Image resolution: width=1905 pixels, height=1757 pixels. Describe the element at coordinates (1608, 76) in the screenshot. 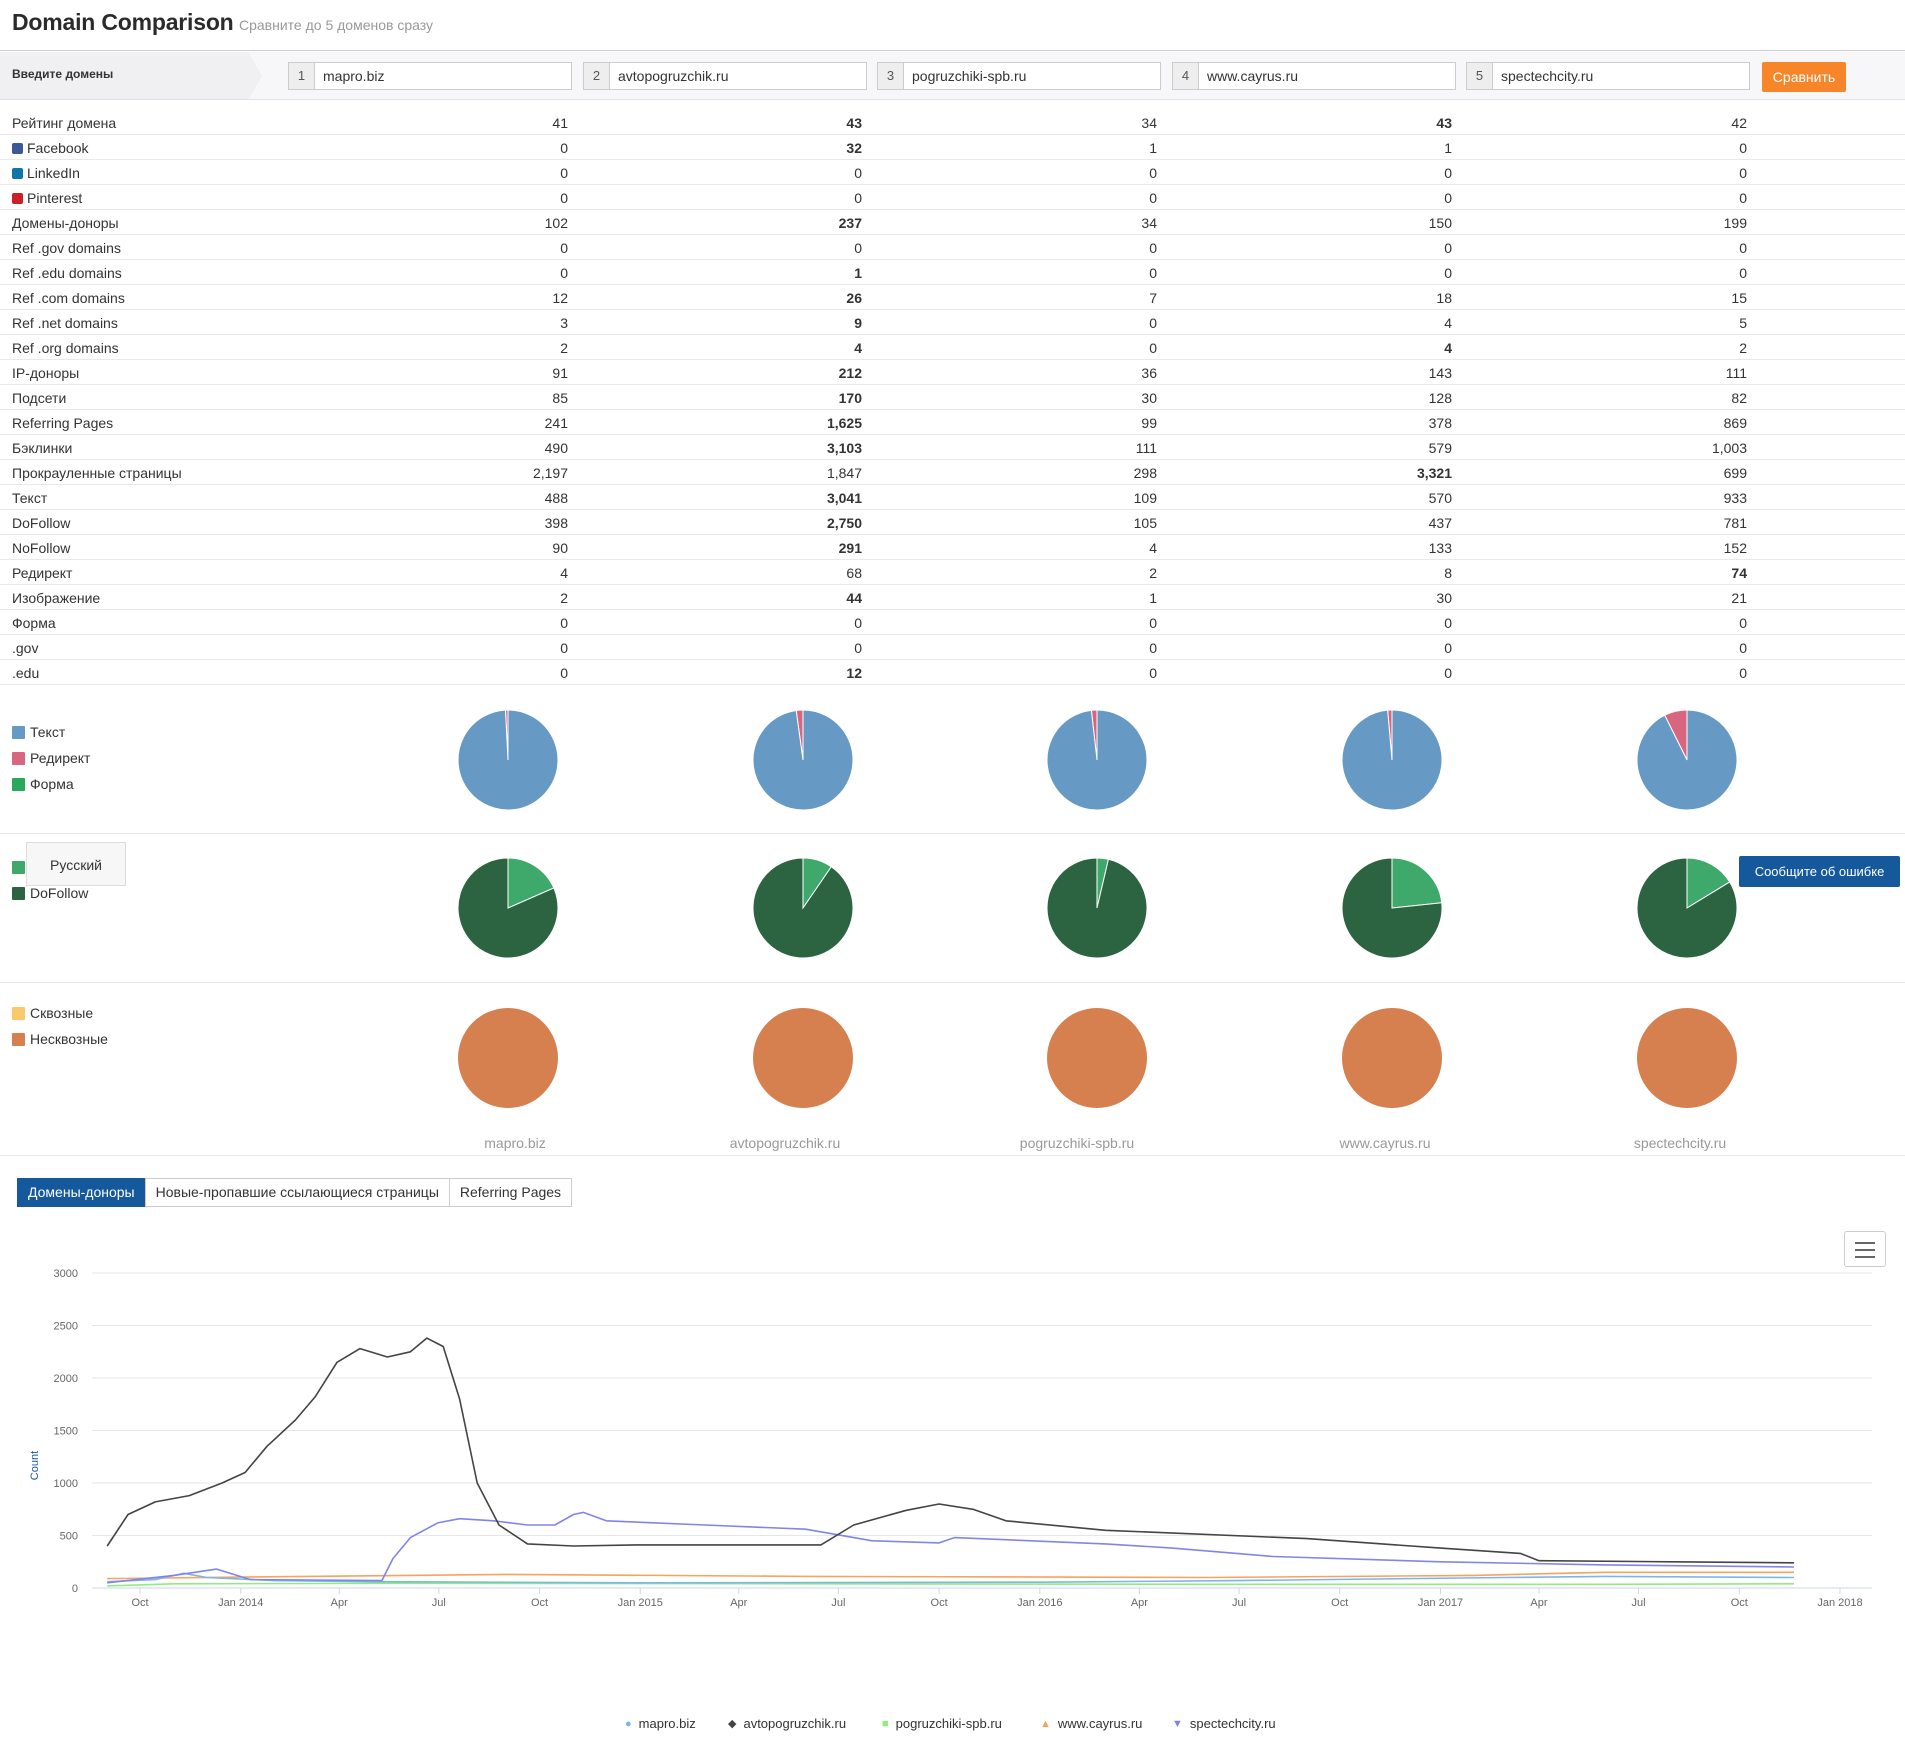

I see `domain-input-5: 5 spectechcity.ru` at that location.